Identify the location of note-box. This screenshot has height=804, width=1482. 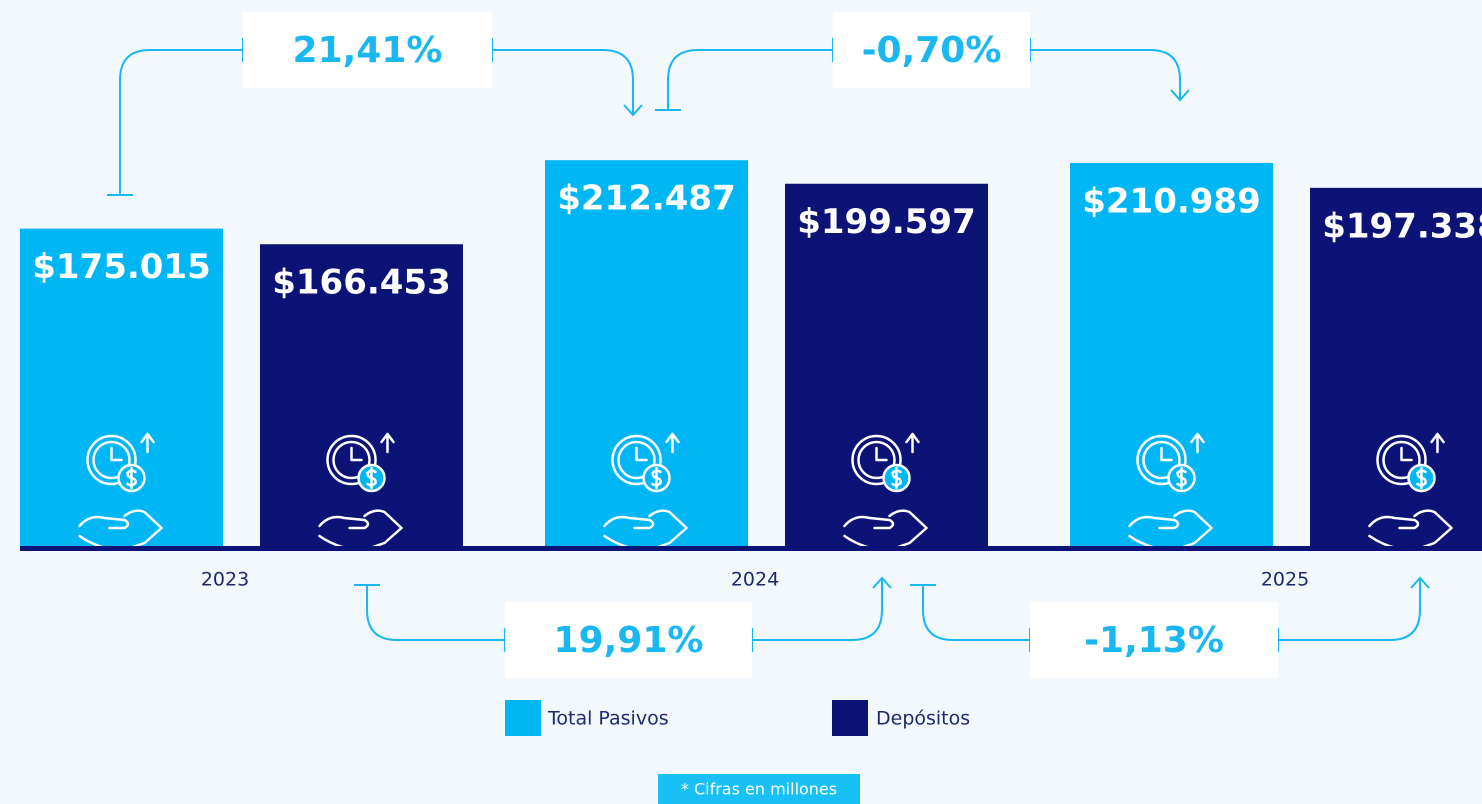
(759, 789).